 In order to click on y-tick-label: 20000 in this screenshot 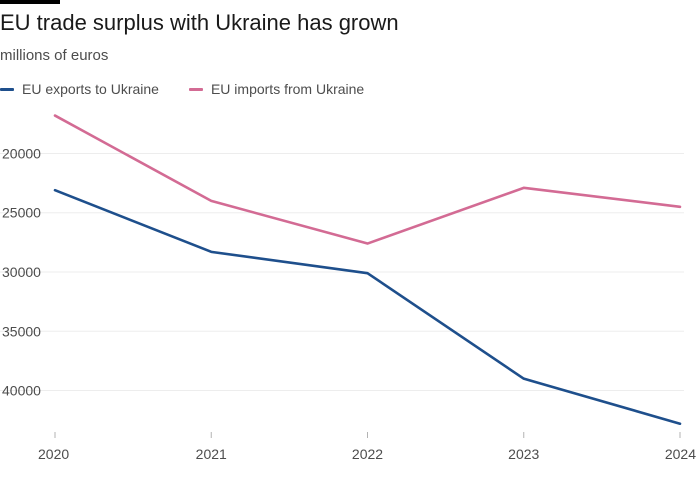, I will do `click(21, 153)`.